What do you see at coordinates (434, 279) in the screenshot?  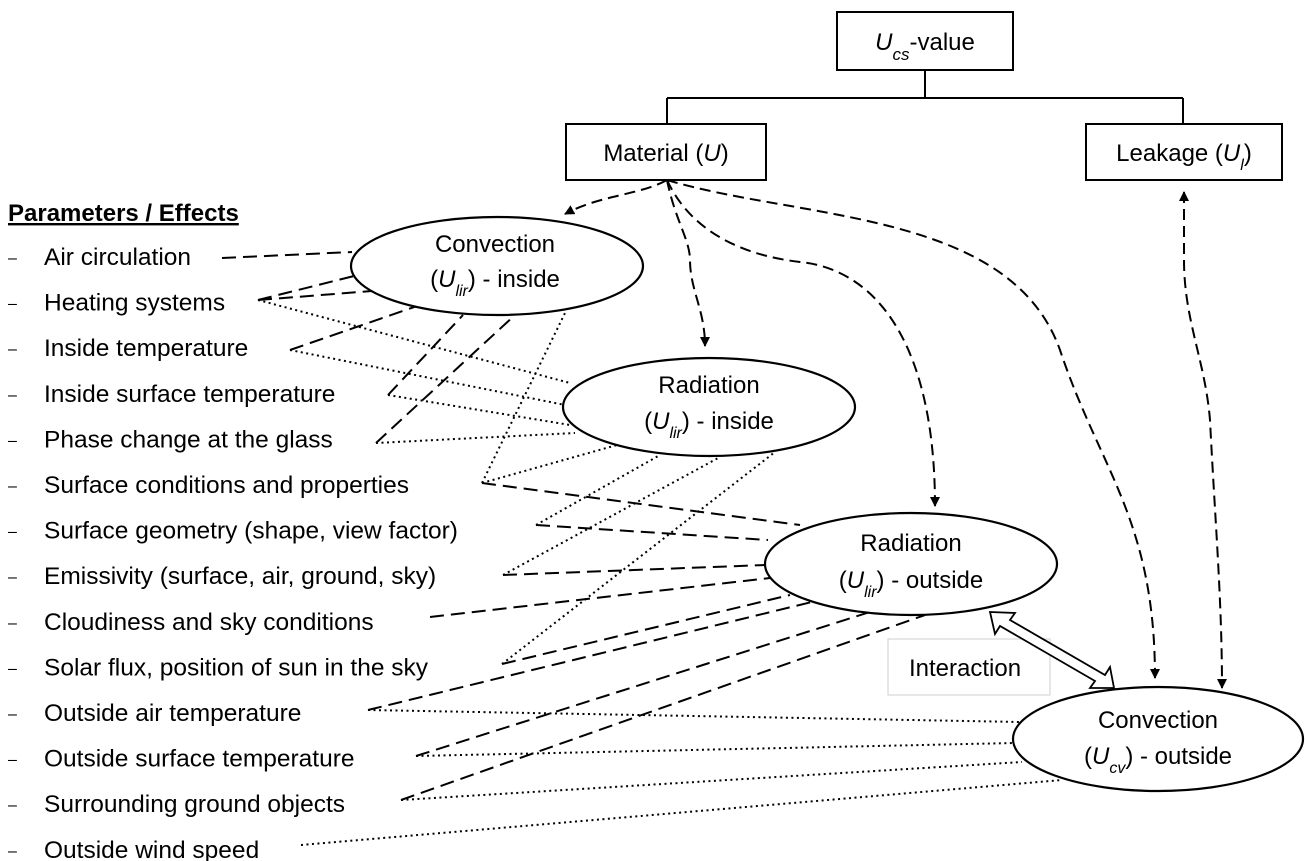 I see `convection-inside-open: (` at bounding box center [434, 279].